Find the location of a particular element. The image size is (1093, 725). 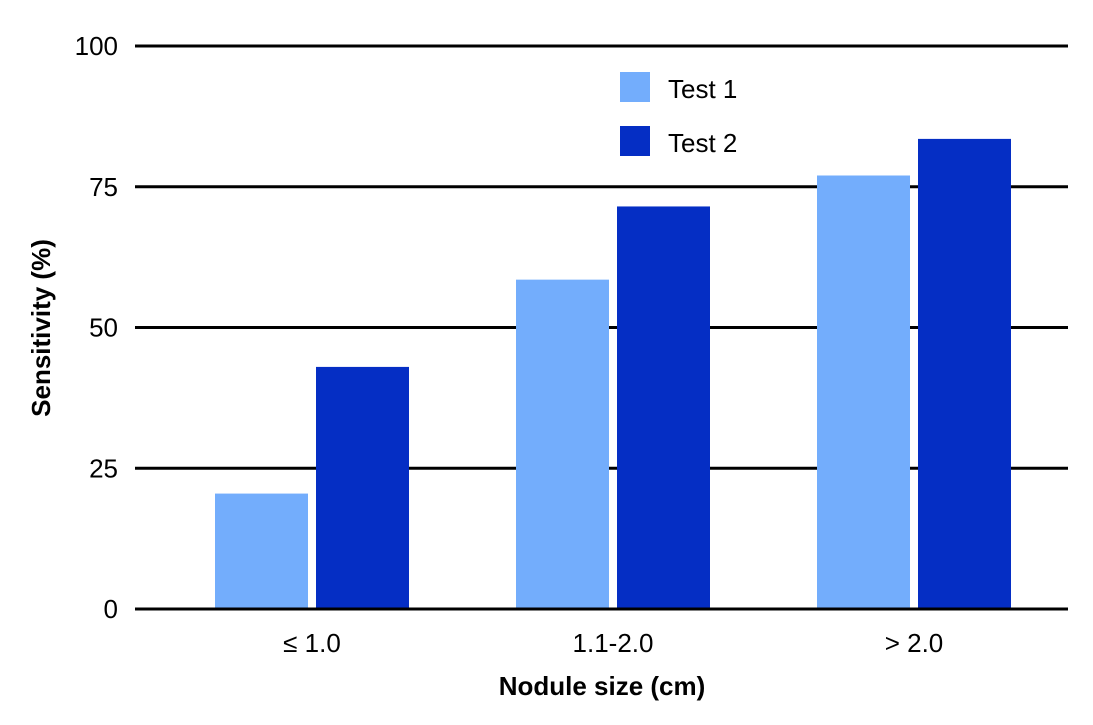

x-tick-label: > 2.0 is located at coordinates (914, 643).